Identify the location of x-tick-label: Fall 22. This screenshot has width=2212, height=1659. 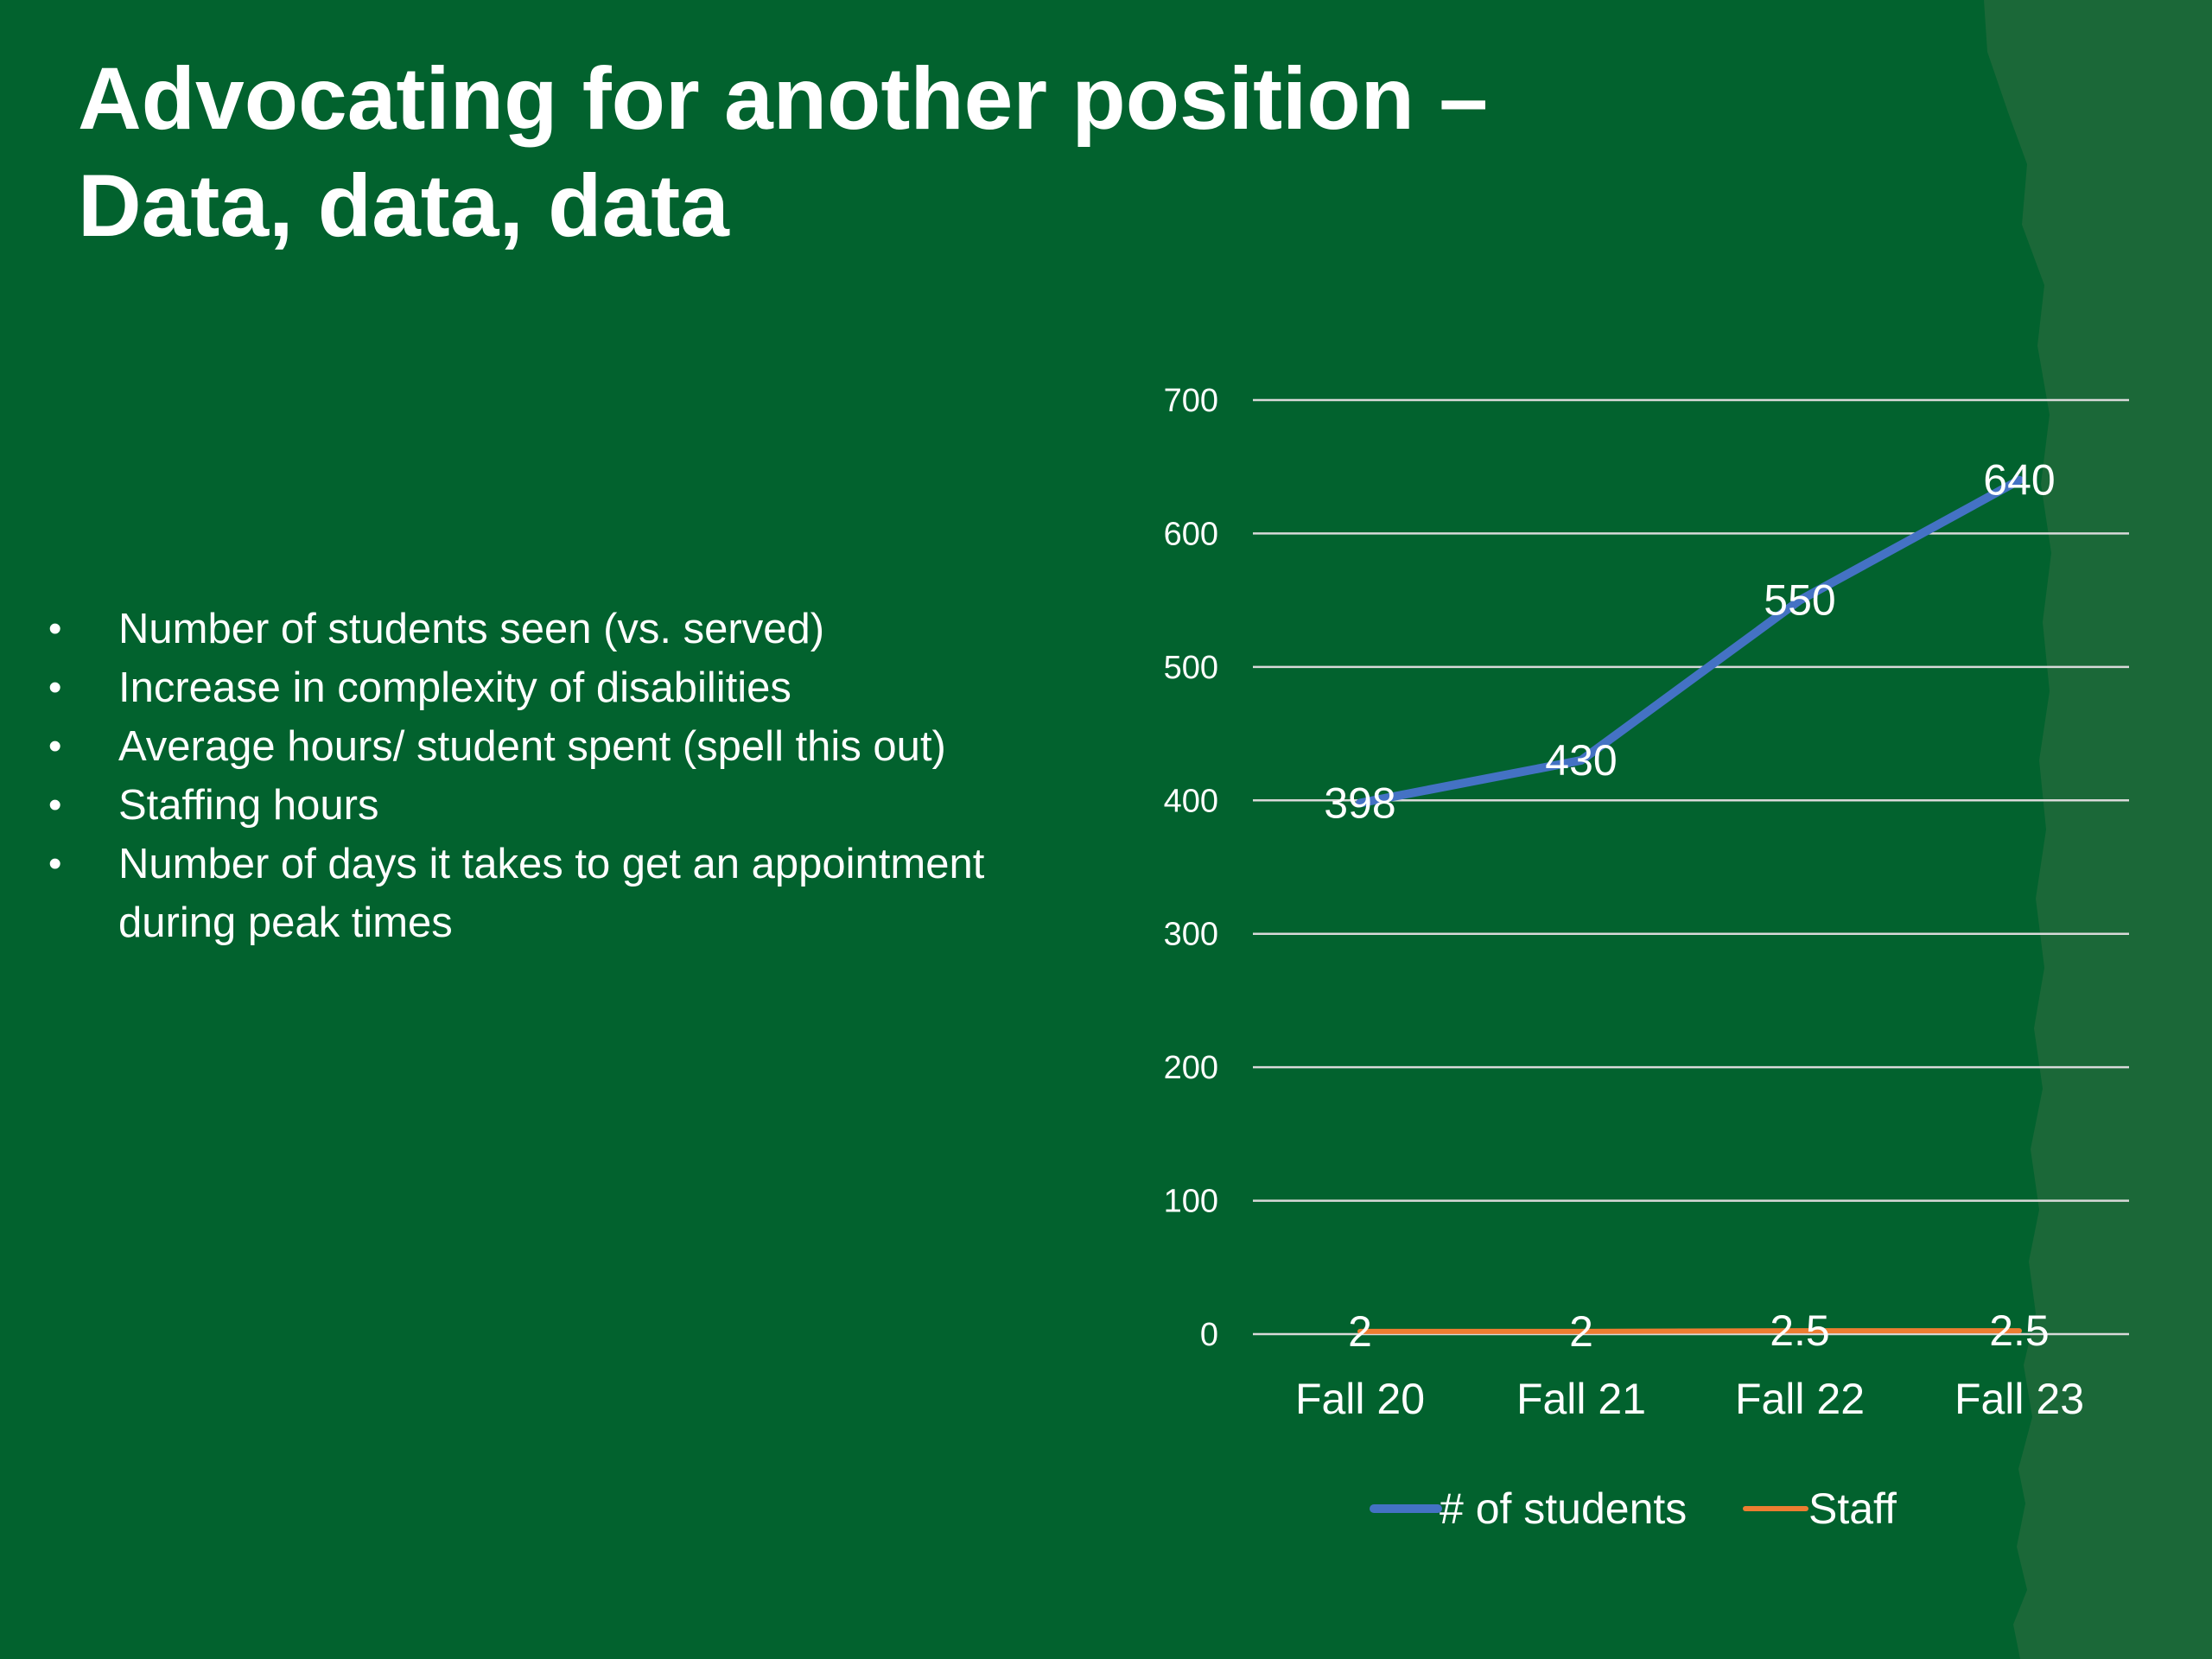
(1800, 1399).